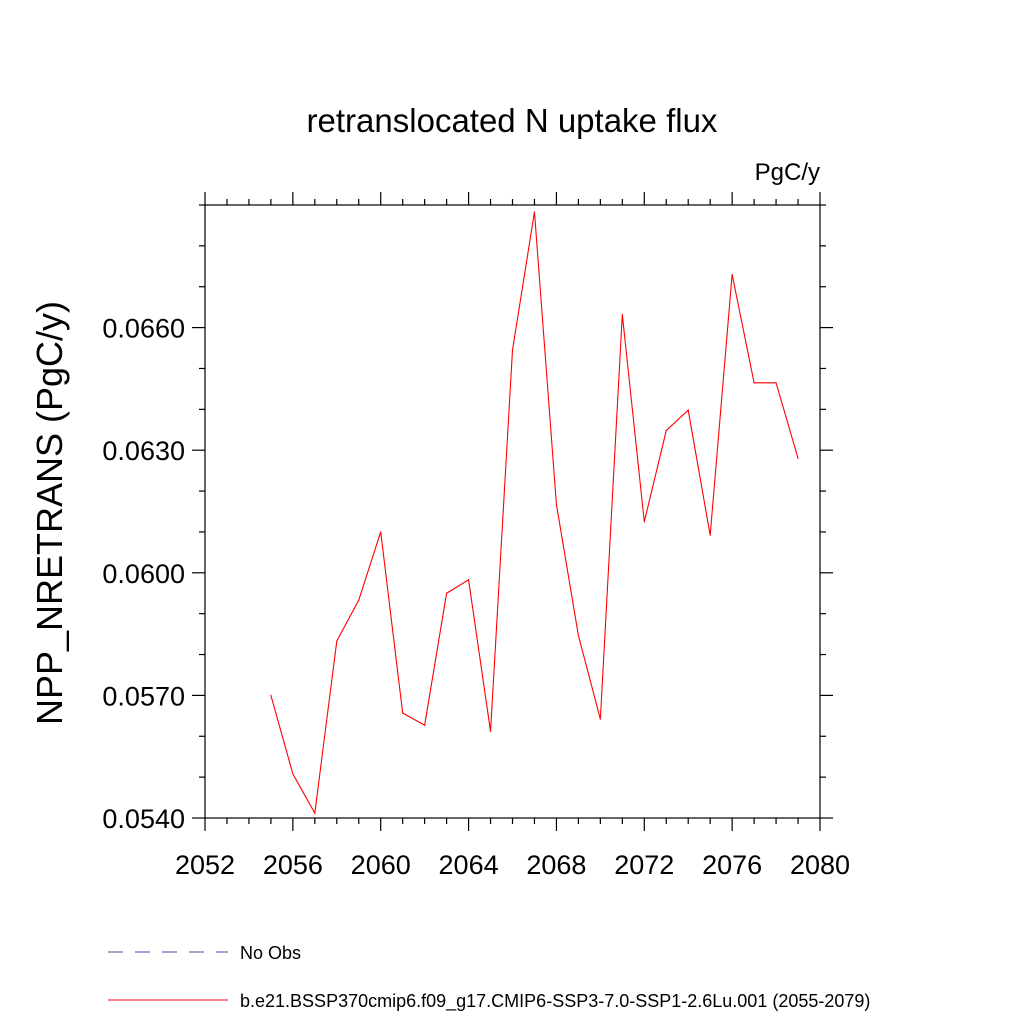 This screenshot has height=1024, width=1024. I want to click on x-tick-label: 2068, so click(556, 865).